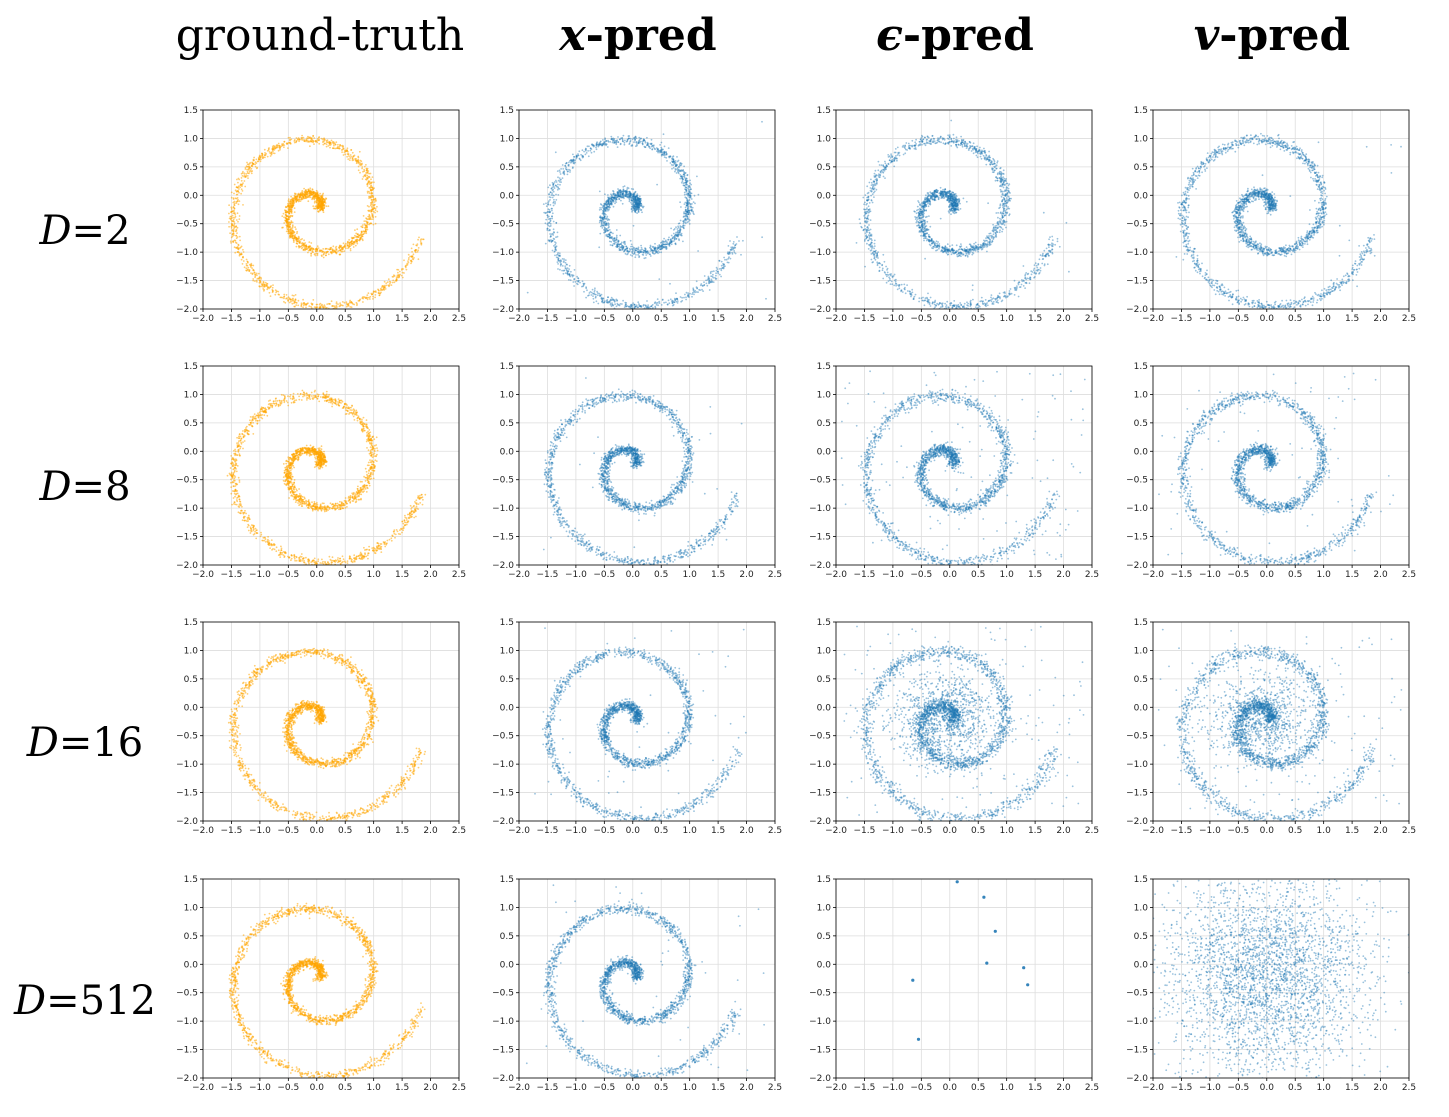 Image resolution: width=1449 pixels, height=1117 pixels. Describe the element at coordinates (718, 319) in the screenshot. I see `x-tick-label: 1.5` at that location.